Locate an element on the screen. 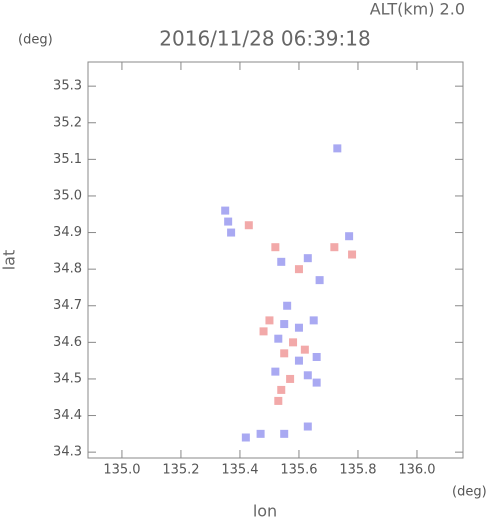  y-tick-label: 34.4 is located at coordinates (67, 415).